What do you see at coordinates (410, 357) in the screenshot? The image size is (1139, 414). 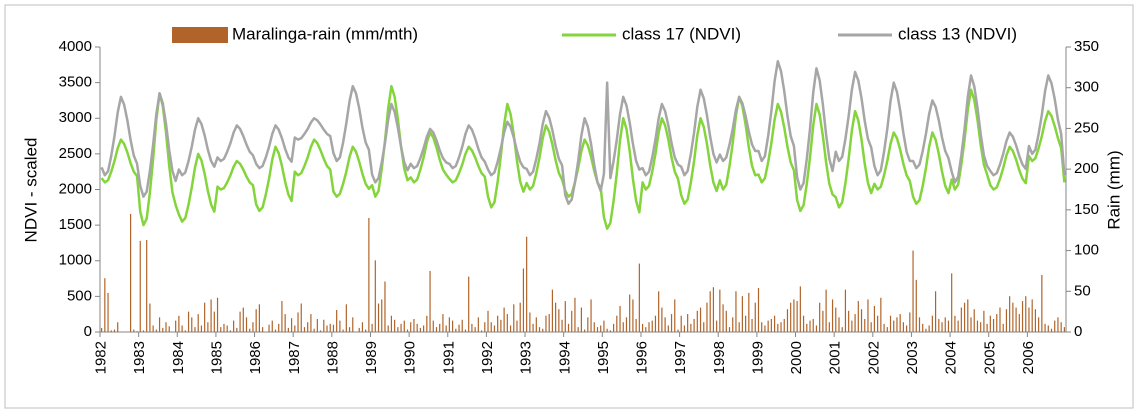 I see `x-tick-label: 1990` at bounding box center [410, 357].